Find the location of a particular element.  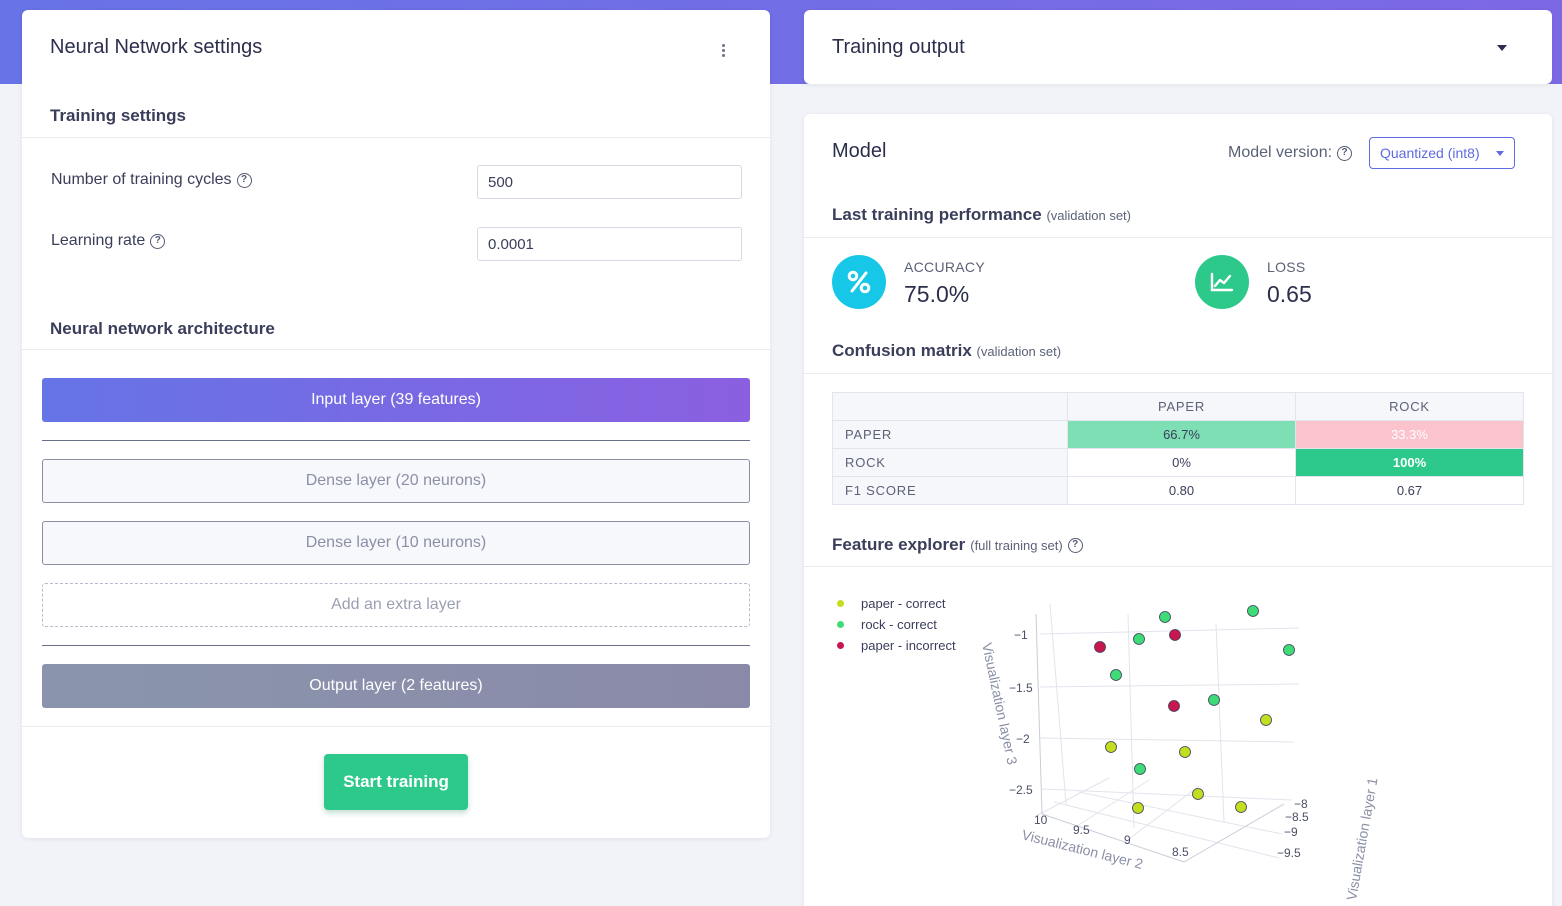

y-tick-label: −9 is located at coordinates (1291, 832).